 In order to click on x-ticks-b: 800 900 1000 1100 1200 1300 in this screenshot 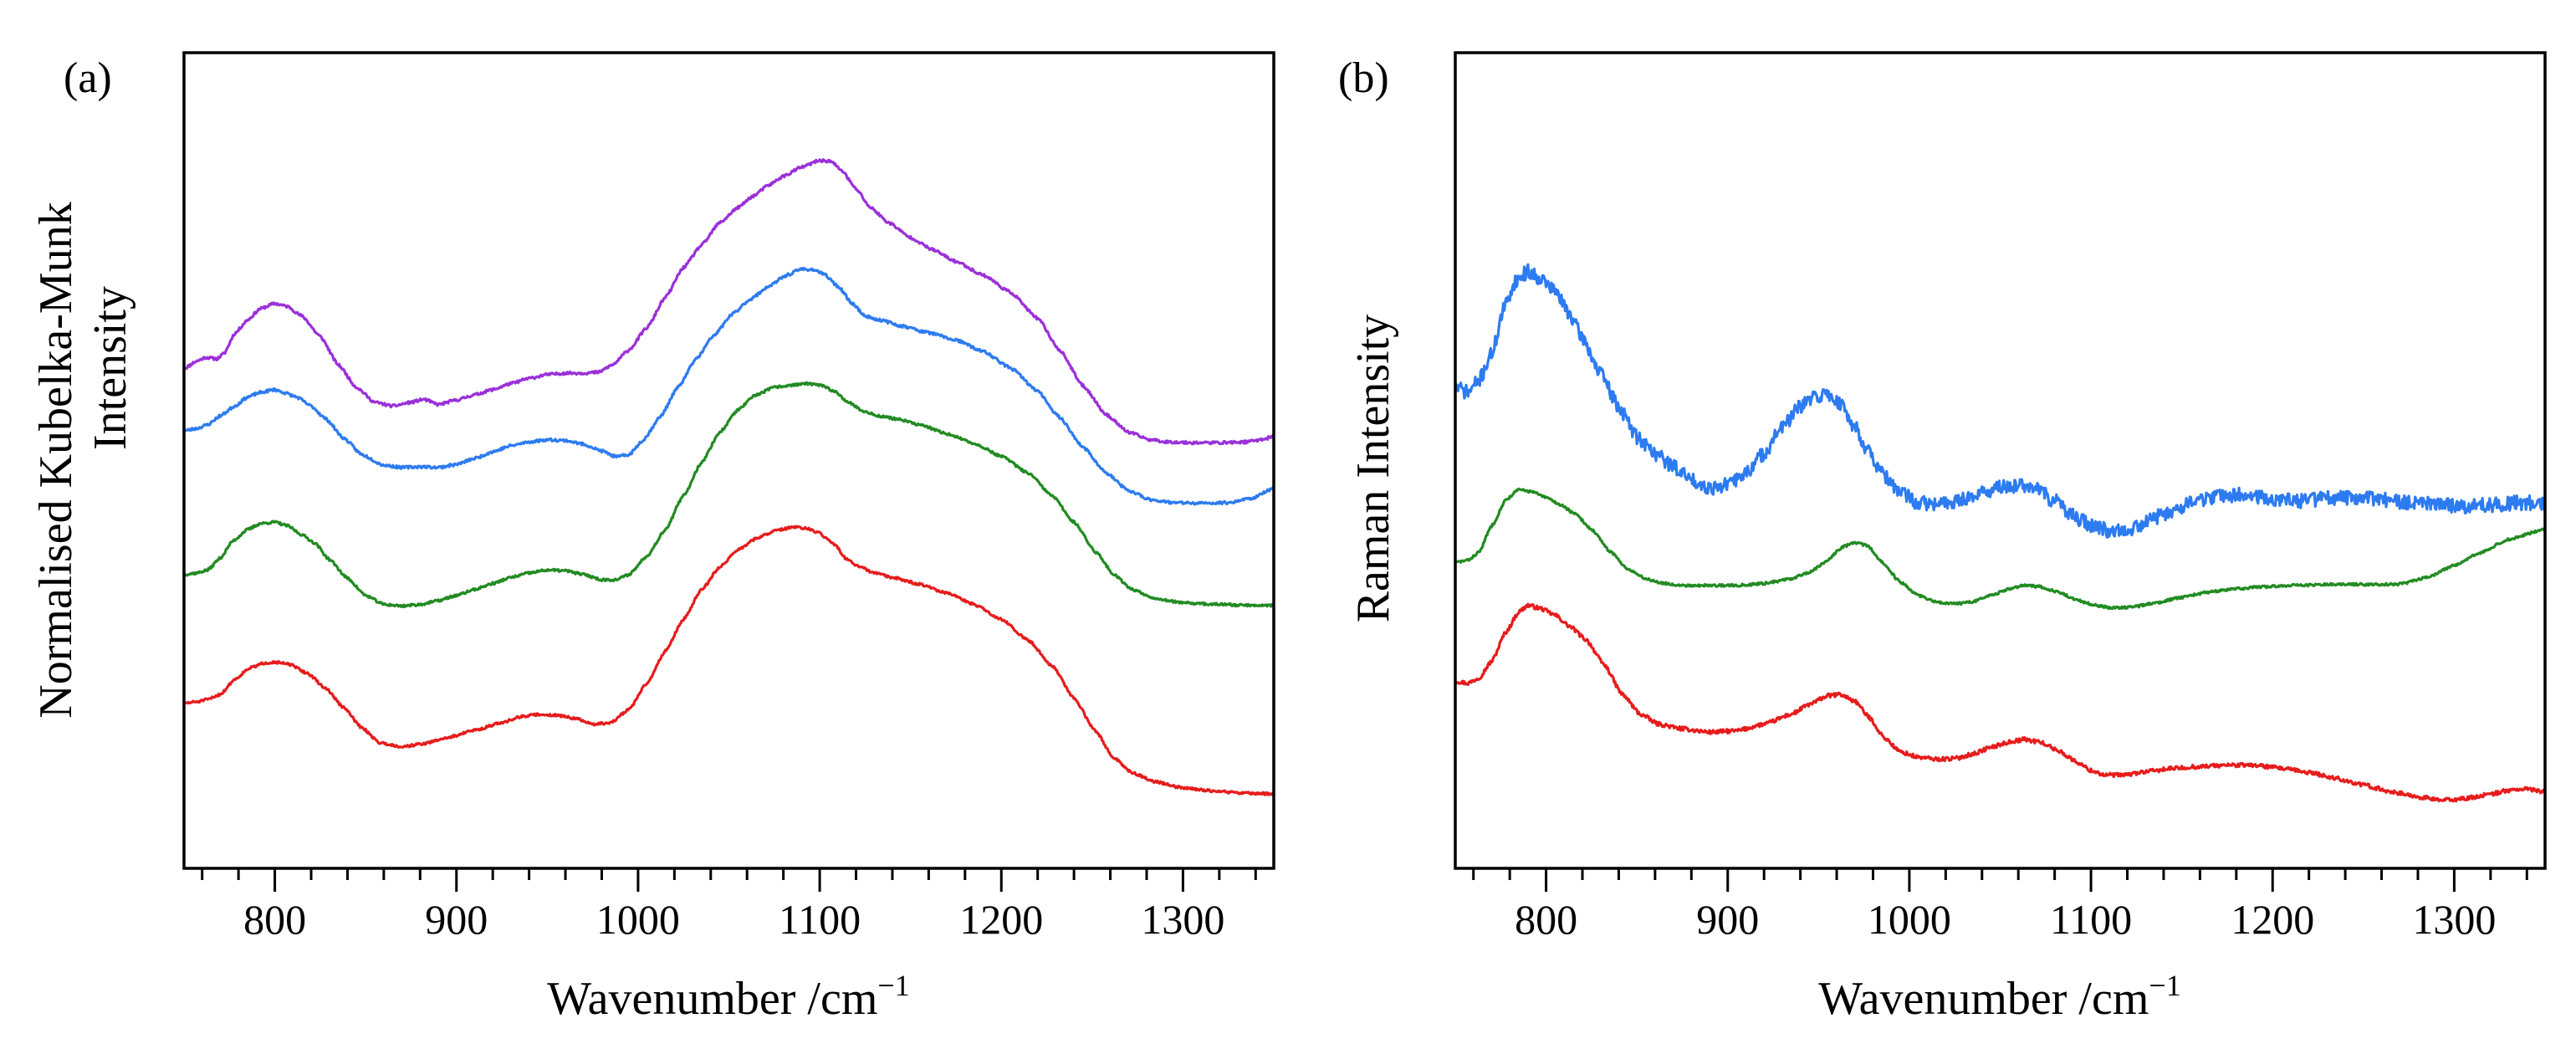, I will do `click(2000, 906)`.